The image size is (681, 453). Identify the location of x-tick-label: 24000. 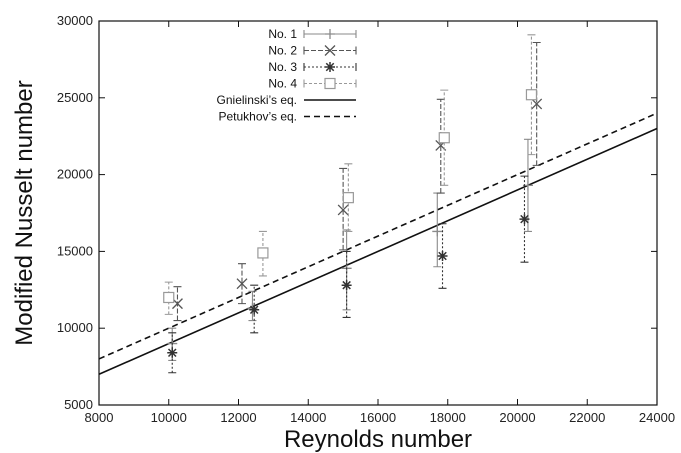
(657, 417).